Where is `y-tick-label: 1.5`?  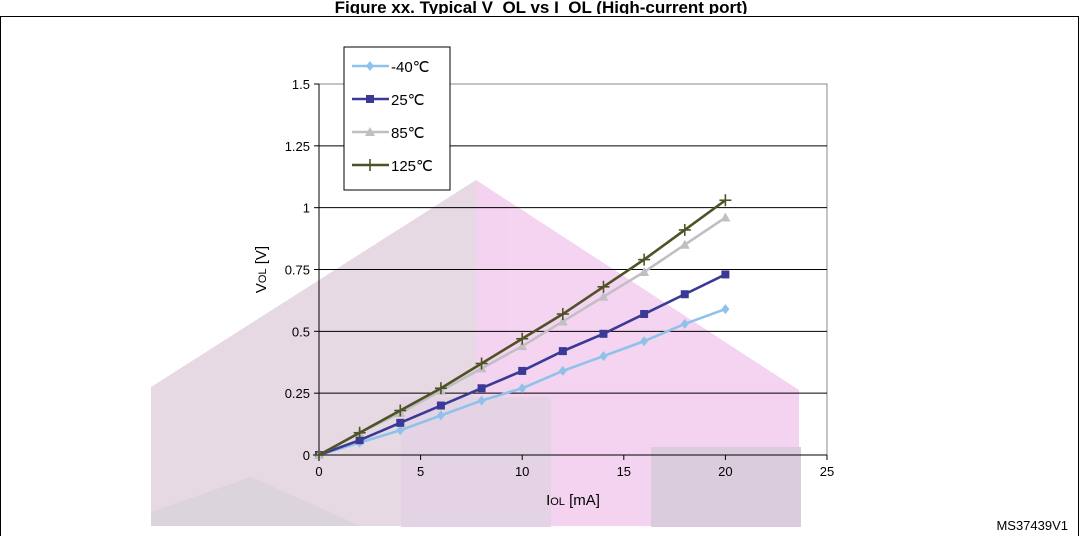
y-tick-label: 1.5 is located at coordinates (301, 84).